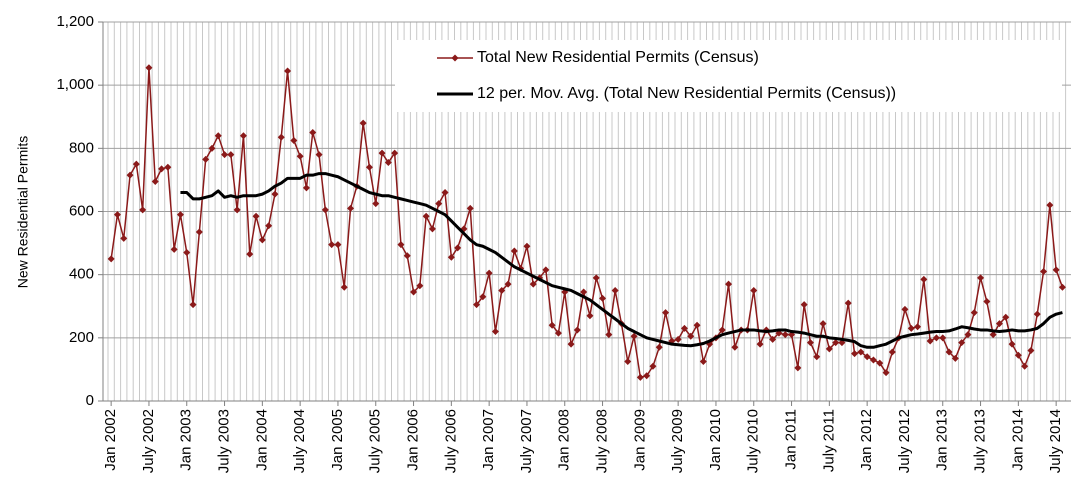 The image size is (1071, 504). I want to click on x-tick-label: Jan 2011, so click(791, 439).